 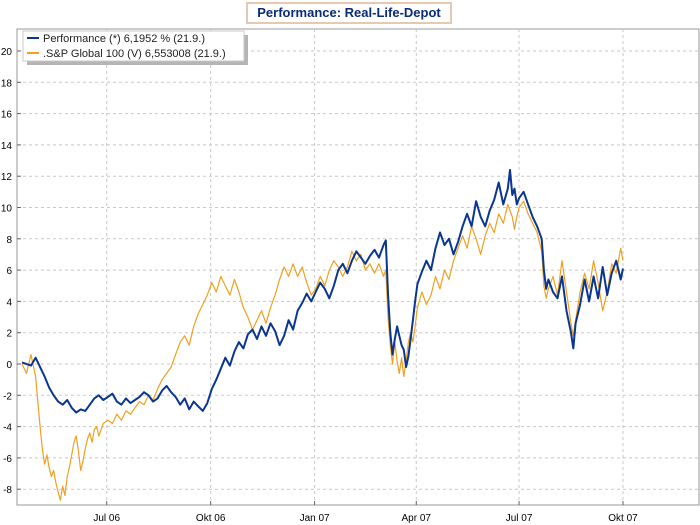 I want to click on y-axis: -8 -6 -4 -2 0 2 4 6 8 10 12 14 16 18 20, so click(x=11, y=271).